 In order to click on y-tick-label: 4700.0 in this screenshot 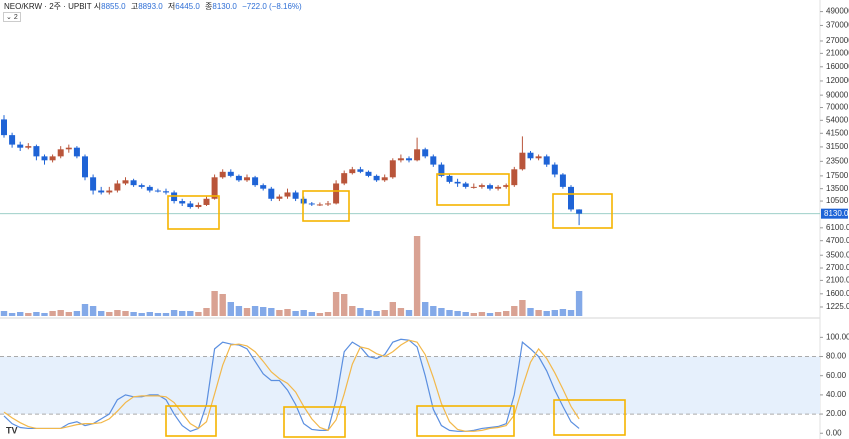, I will do `click(837, 240)`.